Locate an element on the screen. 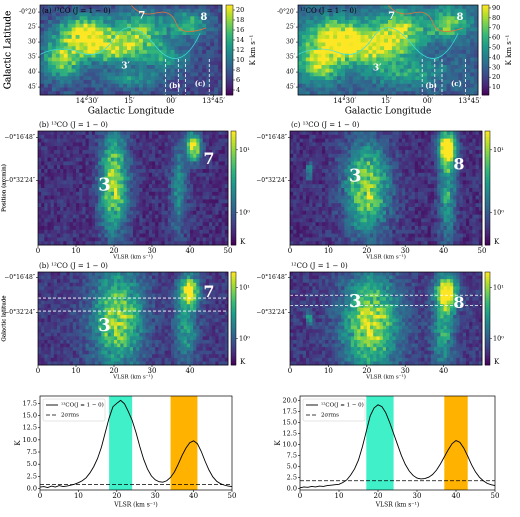 The height and width of the screenshot is (517, 520). y-tick-label: -0°20′ is located at coordinates (28, 12).